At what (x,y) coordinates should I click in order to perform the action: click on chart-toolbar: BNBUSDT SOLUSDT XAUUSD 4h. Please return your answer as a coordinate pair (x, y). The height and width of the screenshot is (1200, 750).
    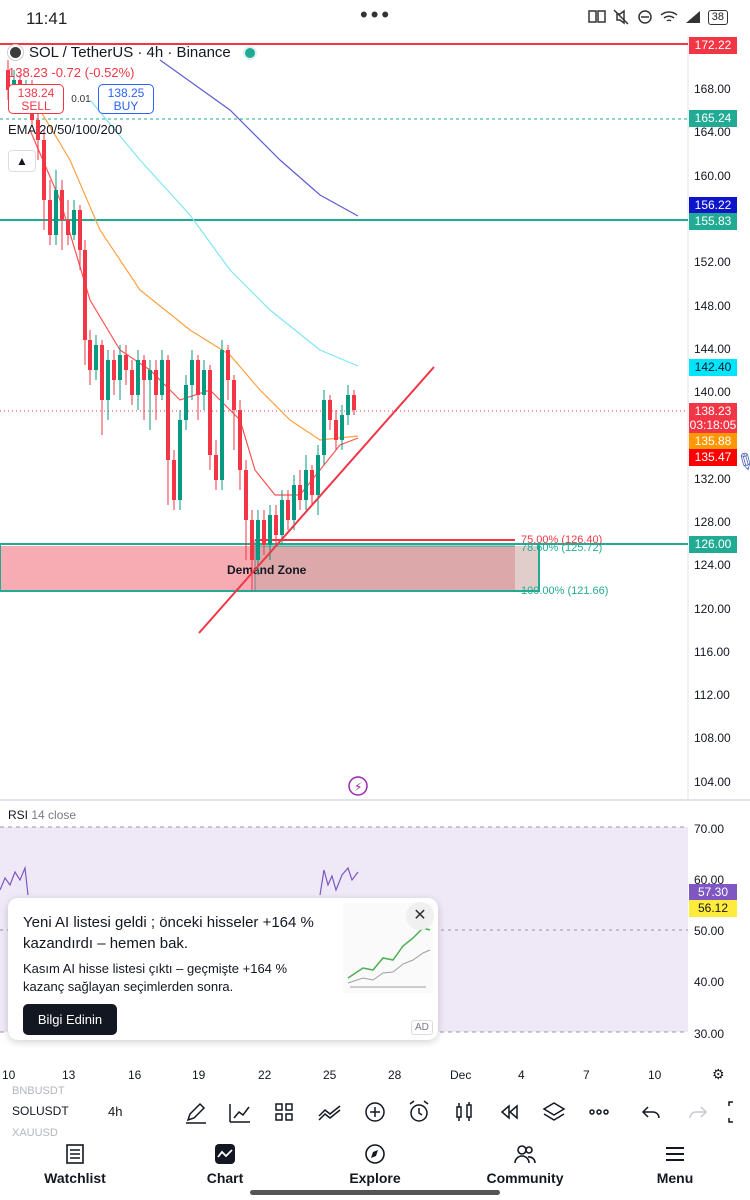
    Looking at the image, I should click on (375, 1112).